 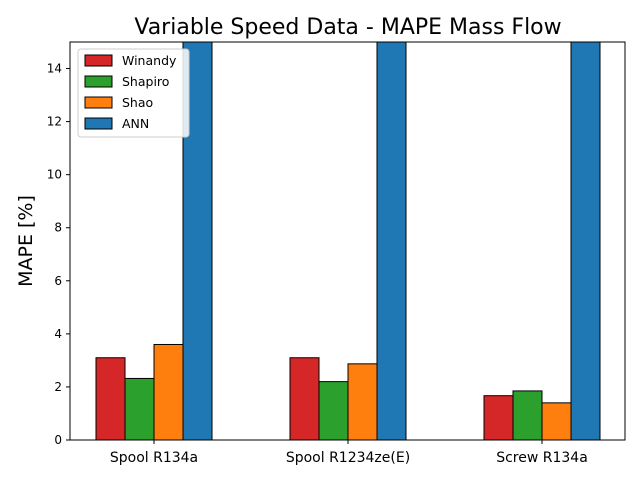 What do you see at coordinates (347, 27) in the screenshot?
I see `chart-title: Variable Speed Data - MAPE Mass Flow` at bounding box center [347, 27].